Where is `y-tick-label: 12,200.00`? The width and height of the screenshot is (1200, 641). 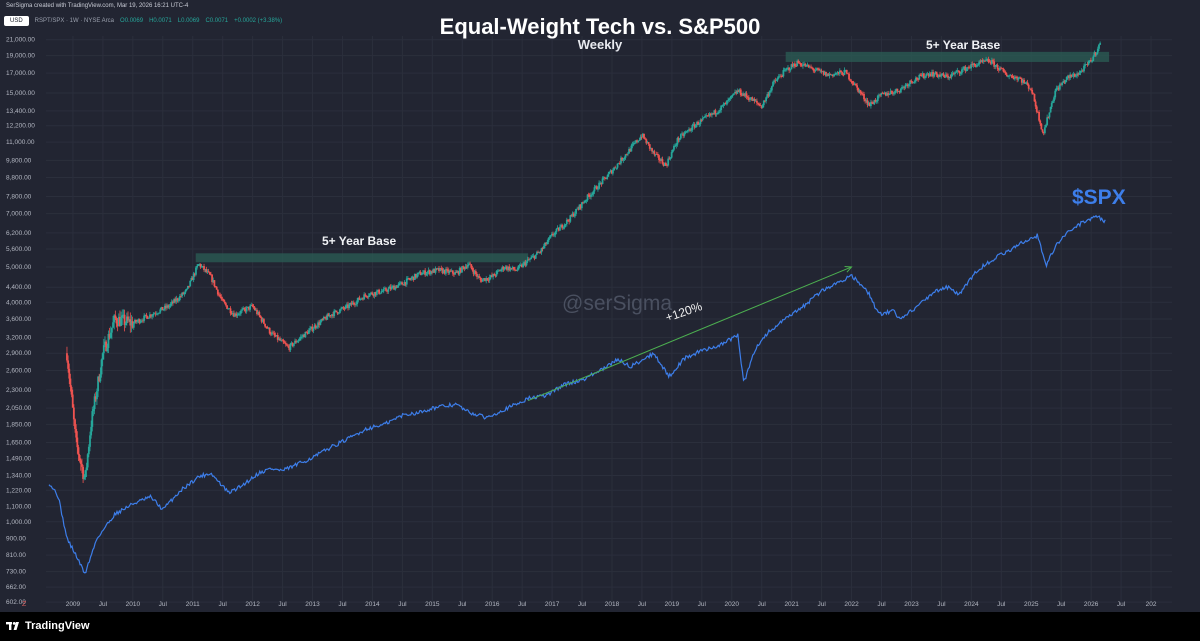
y-tick-label: 12,200.00 is located at coordinates (20, 126).